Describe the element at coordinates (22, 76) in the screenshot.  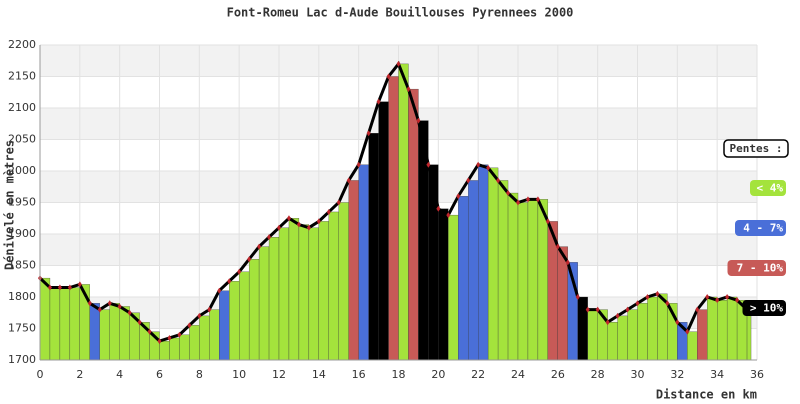
I see `y-tick-label: 2150` at that location.